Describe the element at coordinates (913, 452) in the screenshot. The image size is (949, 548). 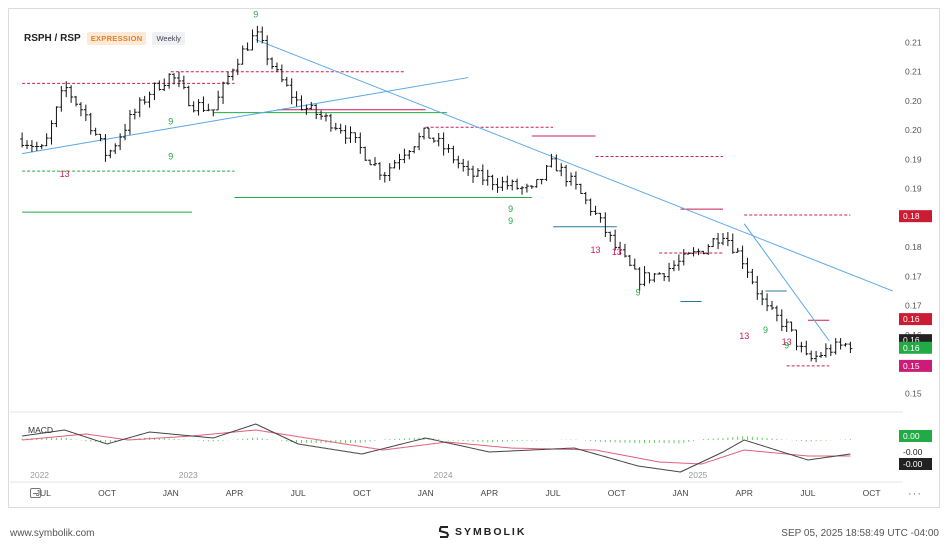
I see `macd-value-label: -0.00` at that location.